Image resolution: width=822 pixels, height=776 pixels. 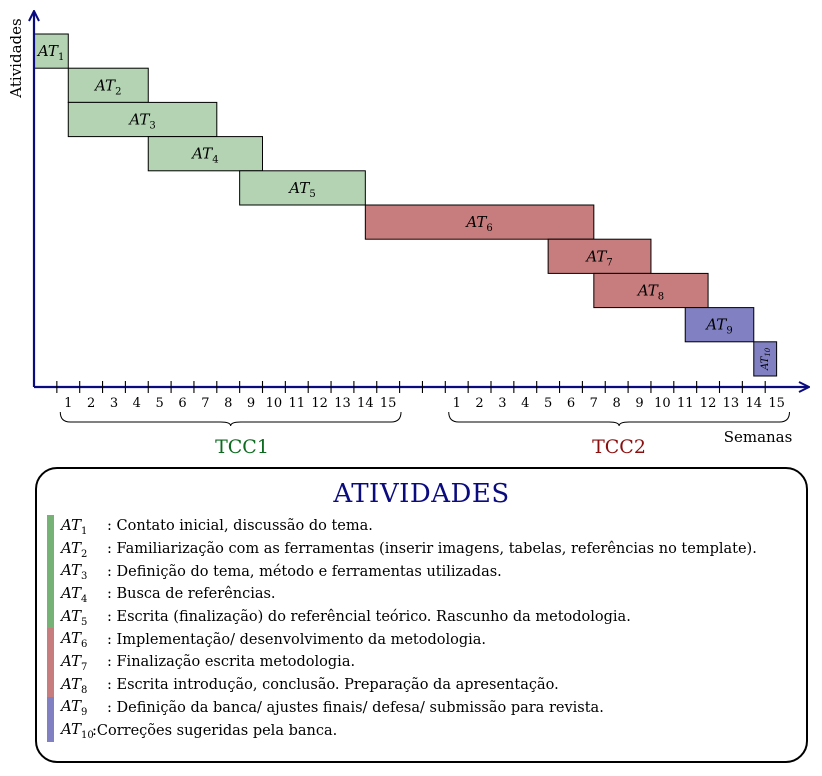 I want to click on group-braces, so click(x=424, y=419).